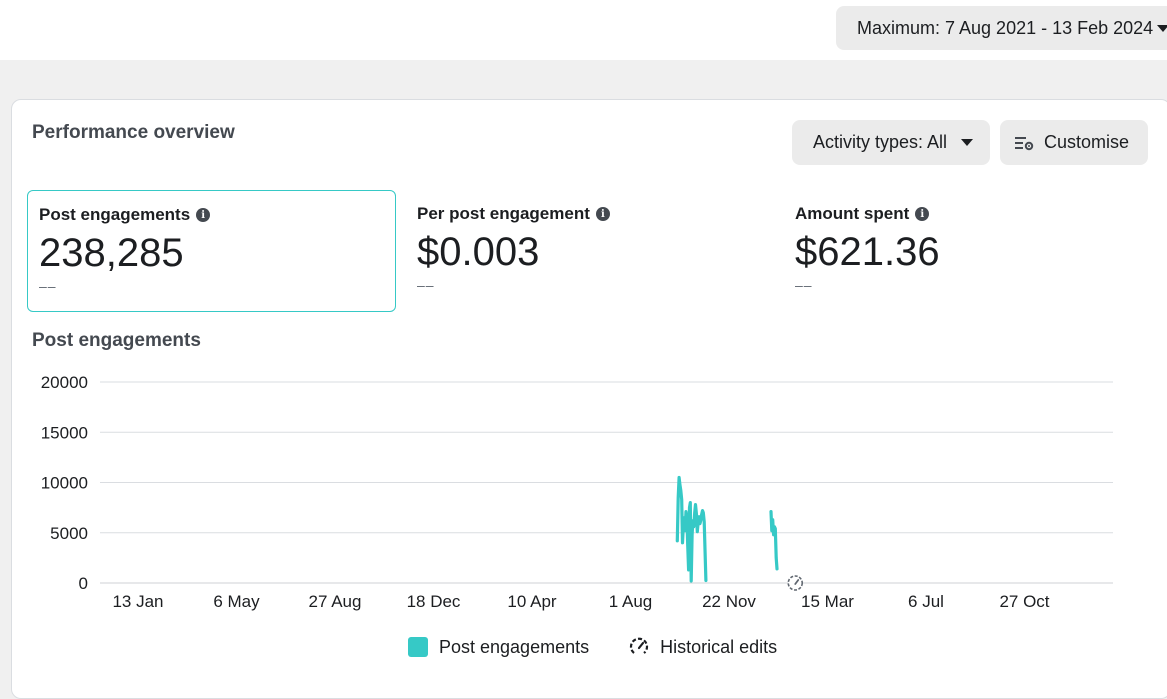  What do you see at coordinates (719, 646) in the screenshot?
I see `legend-edits-label: Historical edits` at bounding box center [719, 646].